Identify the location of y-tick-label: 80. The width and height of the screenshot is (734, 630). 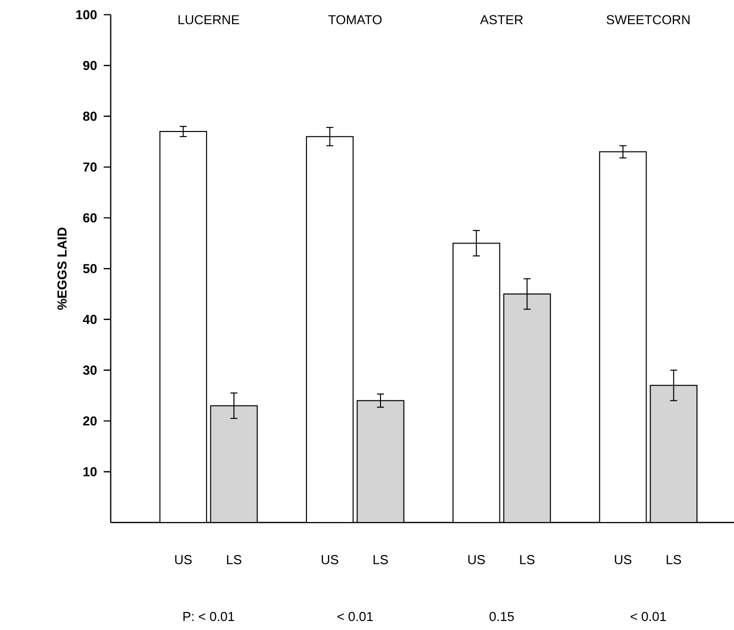
(90, 116).